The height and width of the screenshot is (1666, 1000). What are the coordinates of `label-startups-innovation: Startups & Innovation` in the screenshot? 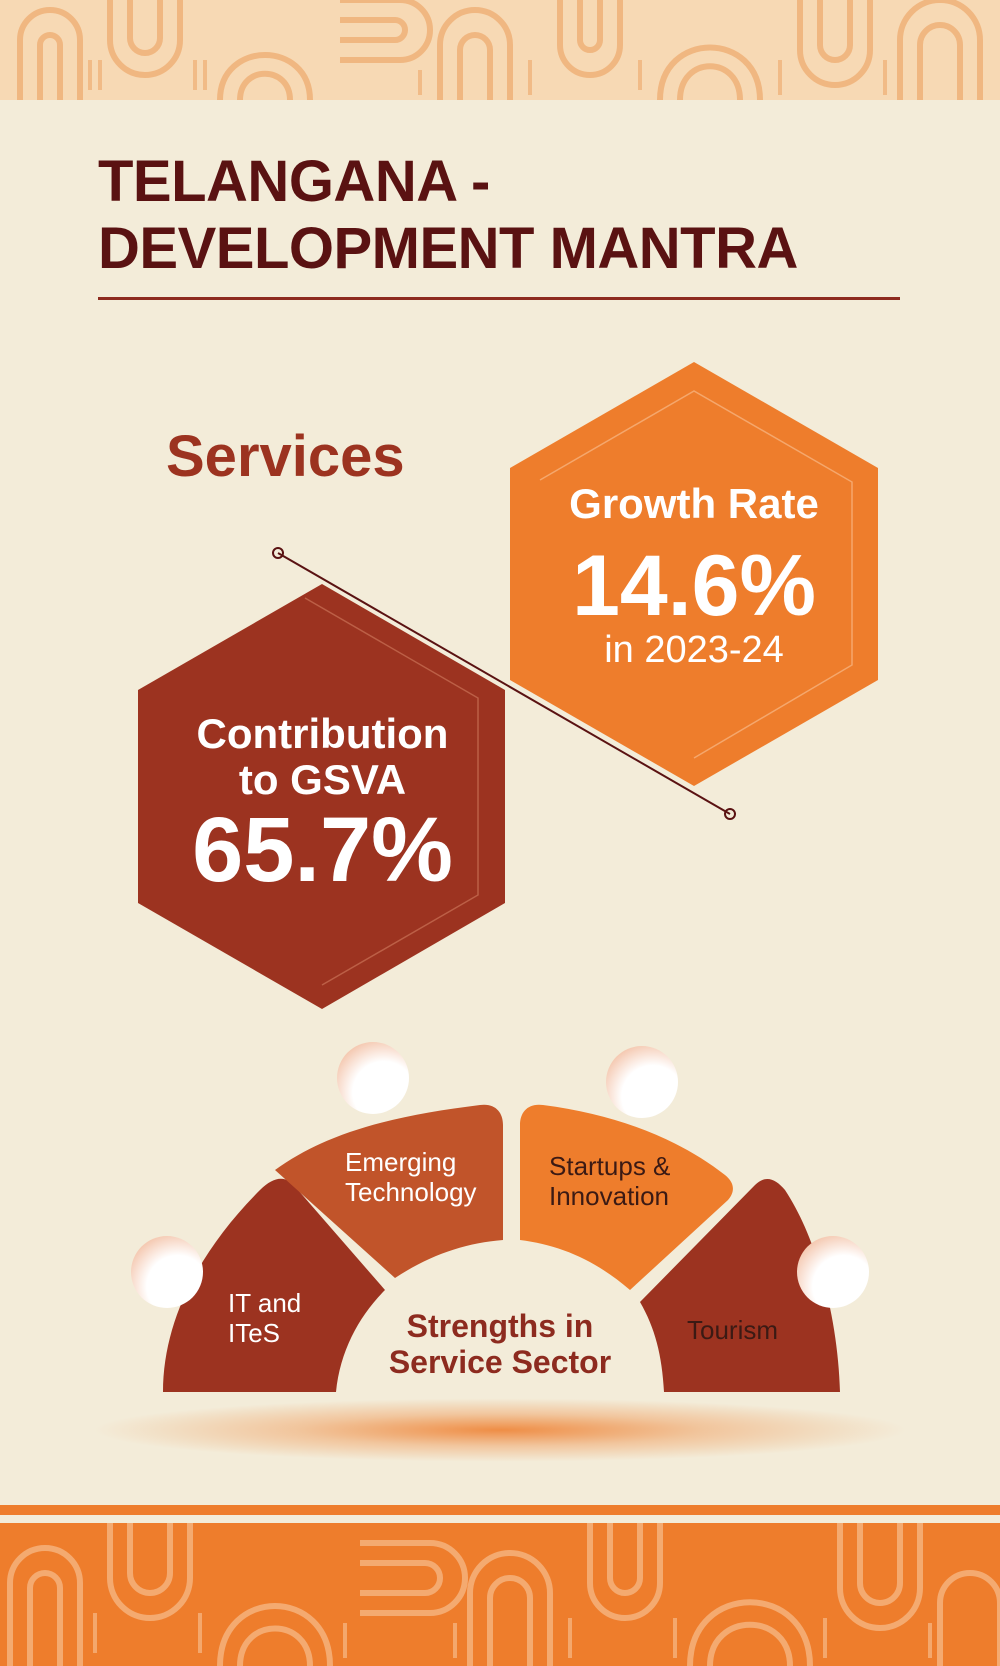 It's located at (609, 1181).